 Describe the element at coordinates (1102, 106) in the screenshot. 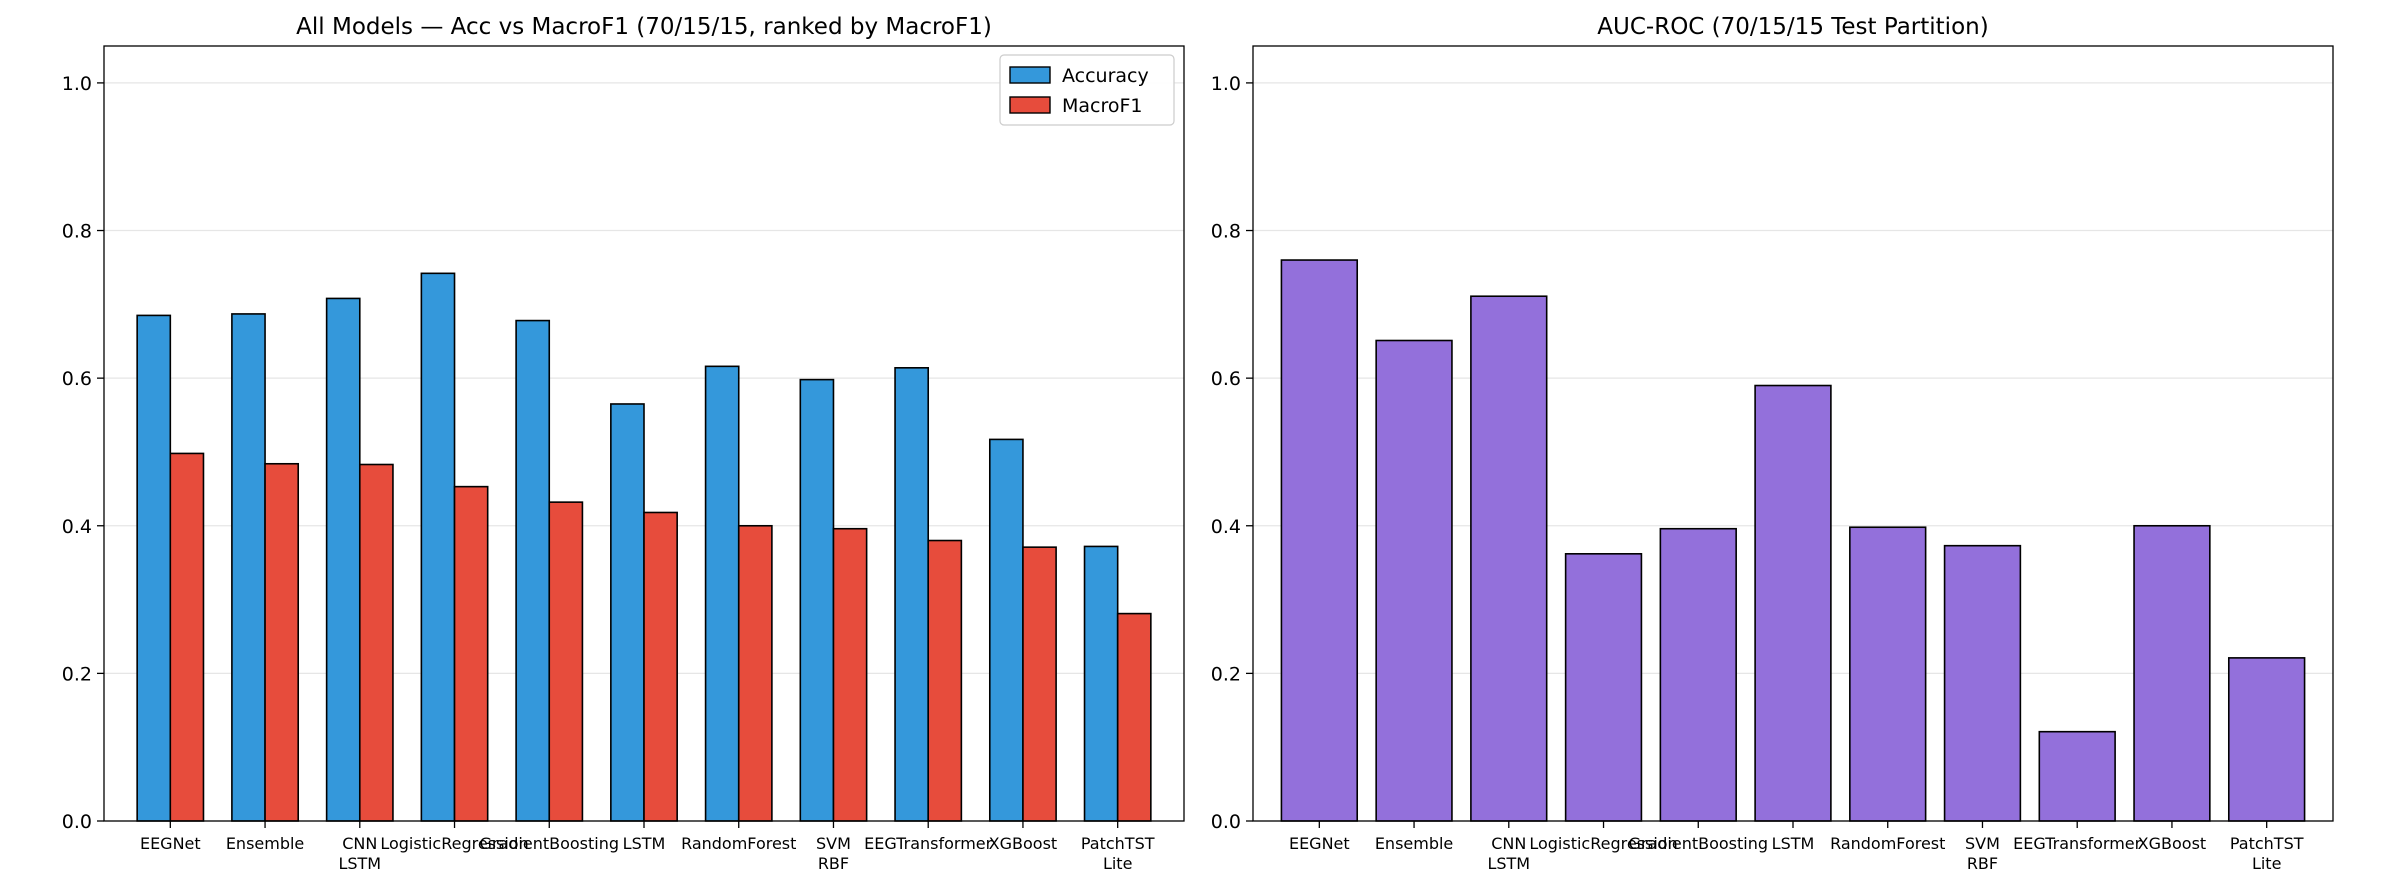

I see `legend-label-macrof1: MacroF1` at that location.